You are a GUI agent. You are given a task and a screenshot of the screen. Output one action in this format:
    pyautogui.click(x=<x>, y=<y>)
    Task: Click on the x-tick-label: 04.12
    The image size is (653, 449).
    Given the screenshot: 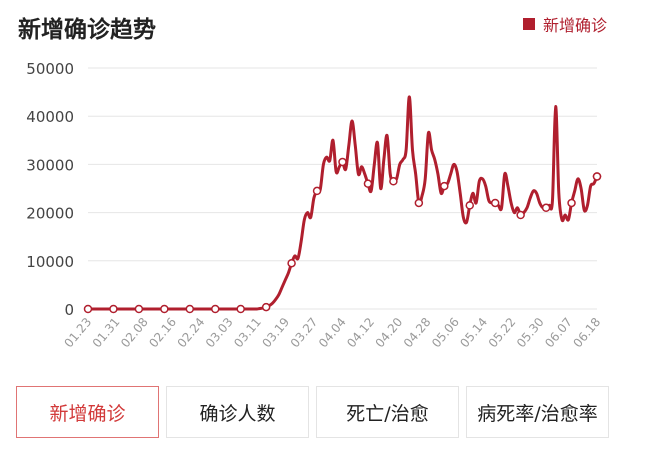 What is the action you would take?
    pyautogui.click(x=360, y=332)
    